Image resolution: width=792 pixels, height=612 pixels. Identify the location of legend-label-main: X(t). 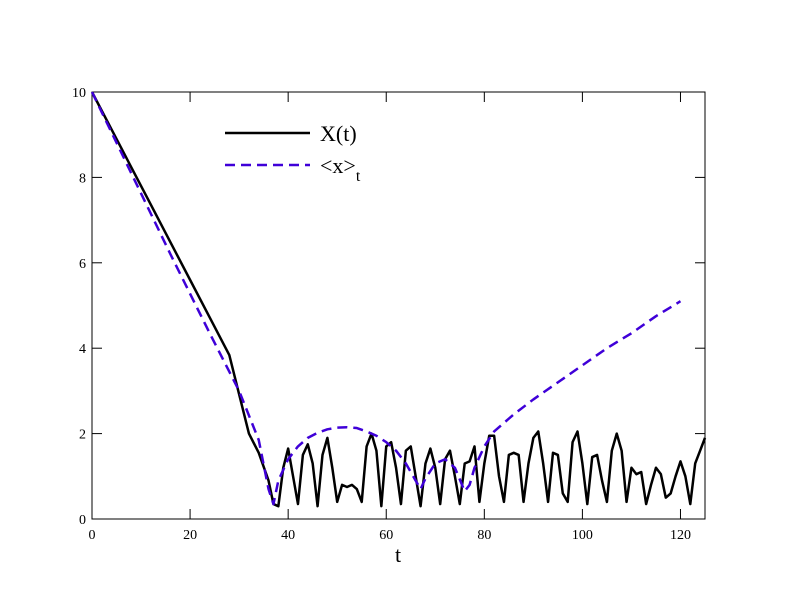
(338, 133).